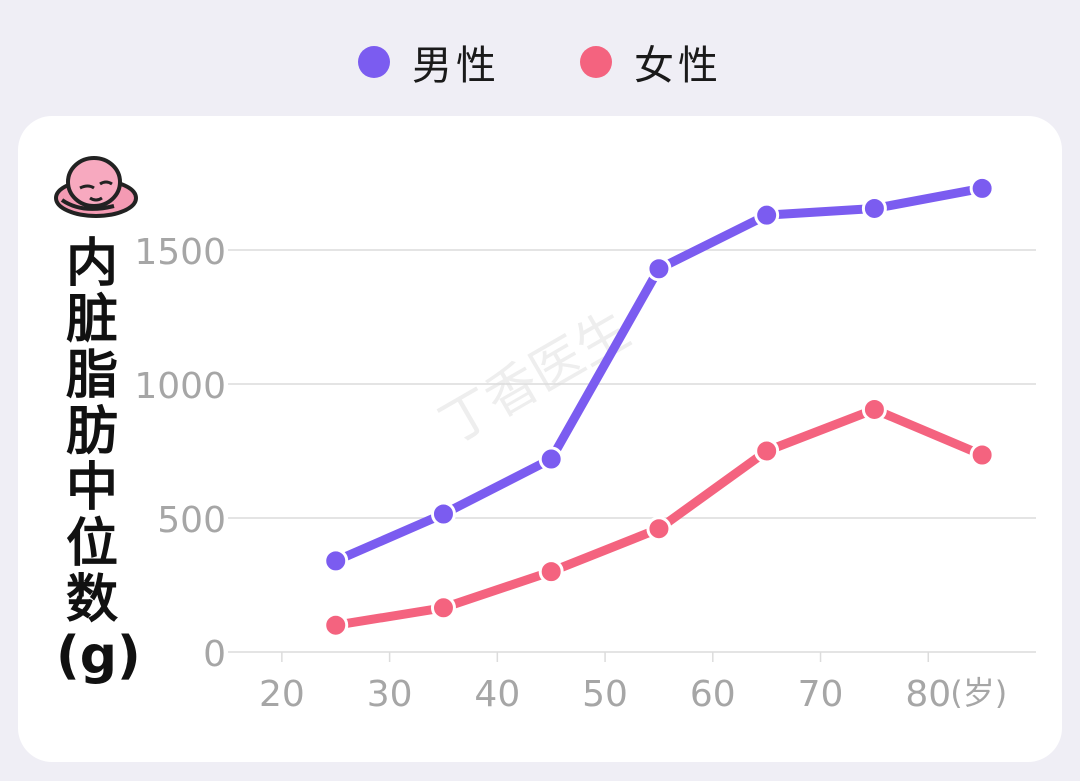  What do you see at coordinates (191, 520) in the screenshot?
I see `y-tick-label: 500` at bounding box center [191, 520].